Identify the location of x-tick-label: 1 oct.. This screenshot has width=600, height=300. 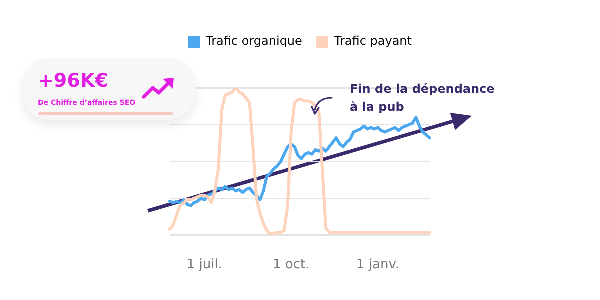
(291, 265).